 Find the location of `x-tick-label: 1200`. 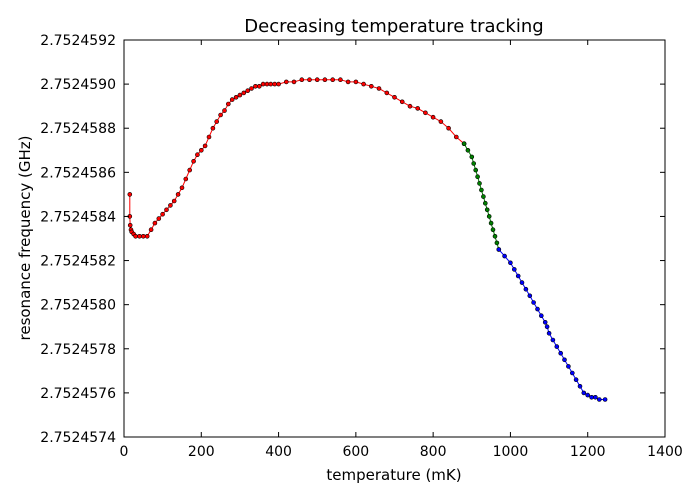

x-tick-label: 1200 is located at coordinates (588, 452).